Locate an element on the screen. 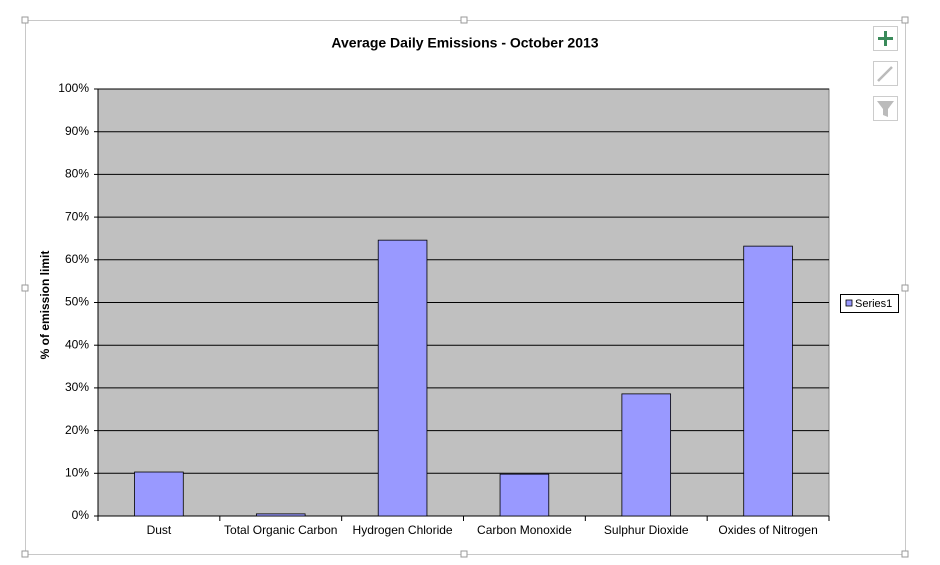  x-tick-label: Sulphur Dioxide is located at coordinates (646, 530).